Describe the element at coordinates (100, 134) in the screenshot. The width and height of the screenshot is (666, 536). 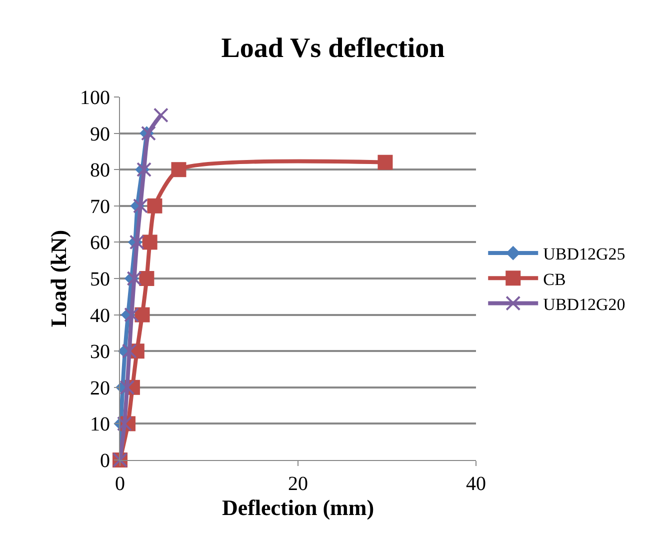
I see `y-tick-label: 90` at that location.